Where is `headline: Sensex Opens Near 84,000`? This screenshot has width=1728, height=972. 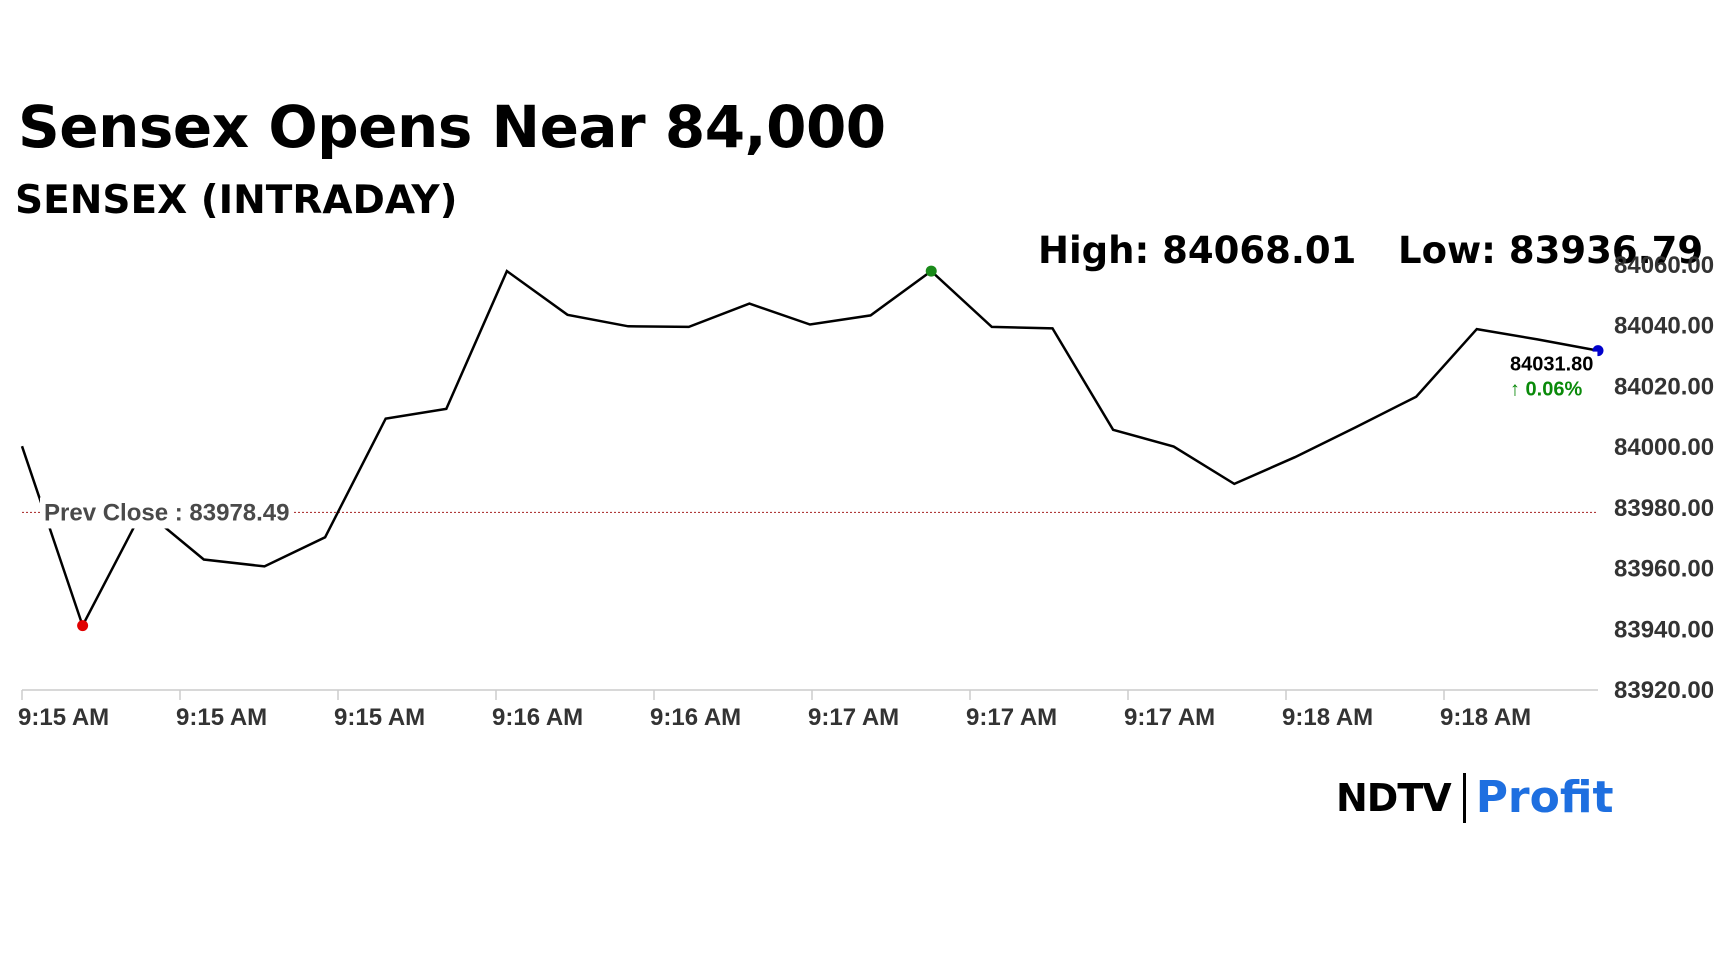 headline: Sensex Opens Near 84,000 is located at coordinates (452, 127).